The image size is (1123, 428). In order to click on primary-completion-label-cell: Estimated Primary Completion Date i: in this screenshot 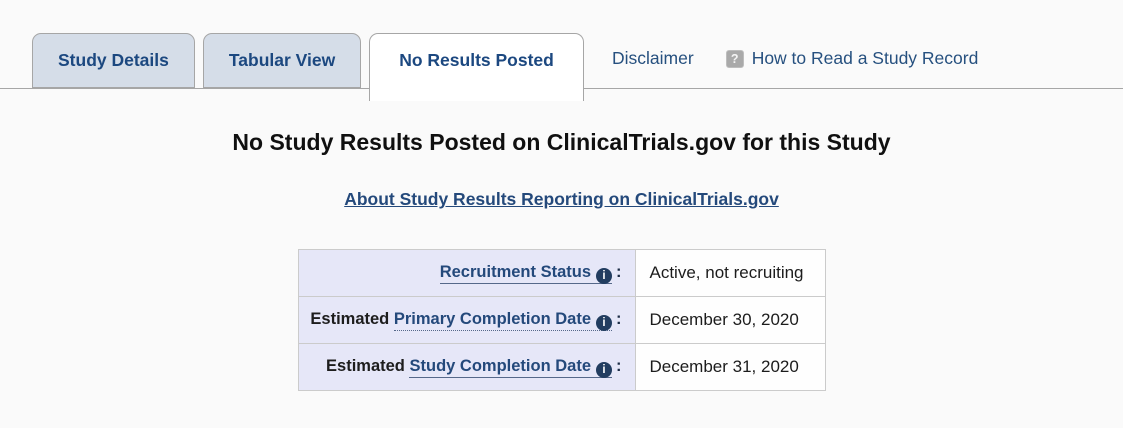, I will do `click(466, 320)`.